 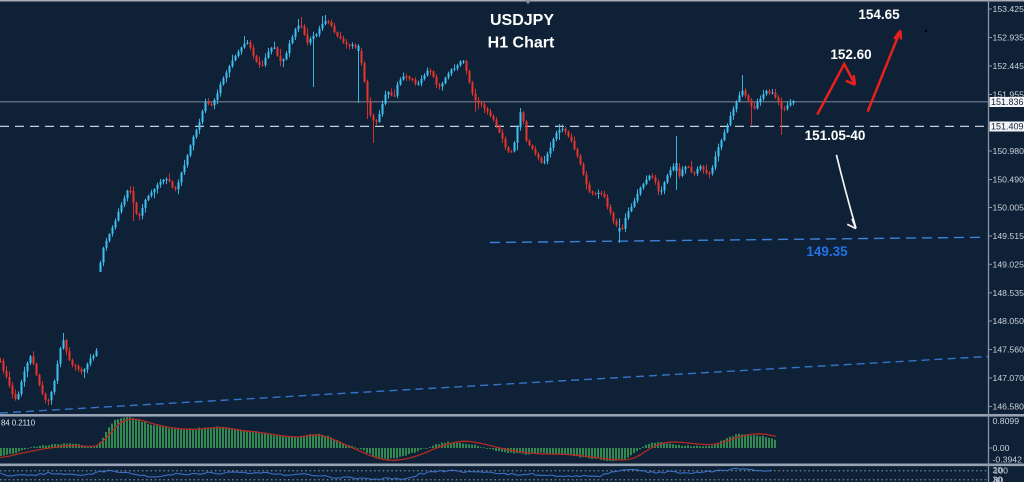 What do you see at coordinates (1007, 127) in the screenshot?
I see `svg-text: 151.409` at bounding box center [1007, 127].